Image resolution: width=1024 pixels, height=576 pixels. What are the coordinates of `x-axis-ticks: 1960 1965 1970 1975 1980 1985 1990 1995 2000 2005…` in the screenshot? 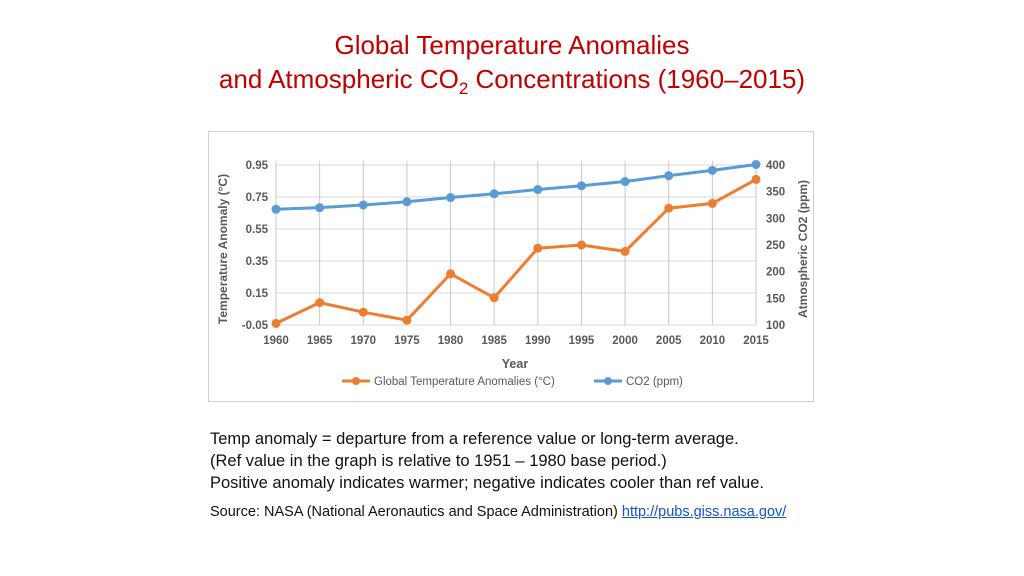 It's located at (516, 341).